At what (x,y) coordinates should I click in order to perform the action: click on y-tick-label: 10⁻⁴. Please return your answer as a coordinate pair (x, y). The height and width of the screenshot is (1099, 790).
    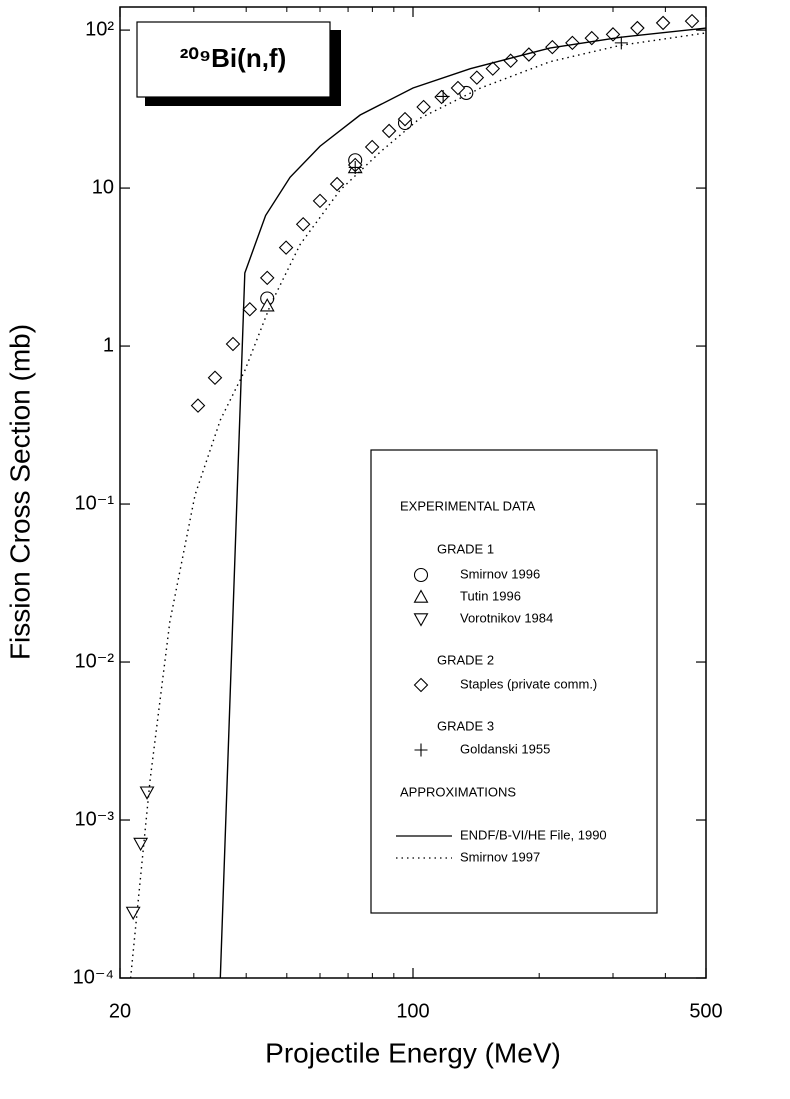
    Looking at the image, I should click on (93, 977).